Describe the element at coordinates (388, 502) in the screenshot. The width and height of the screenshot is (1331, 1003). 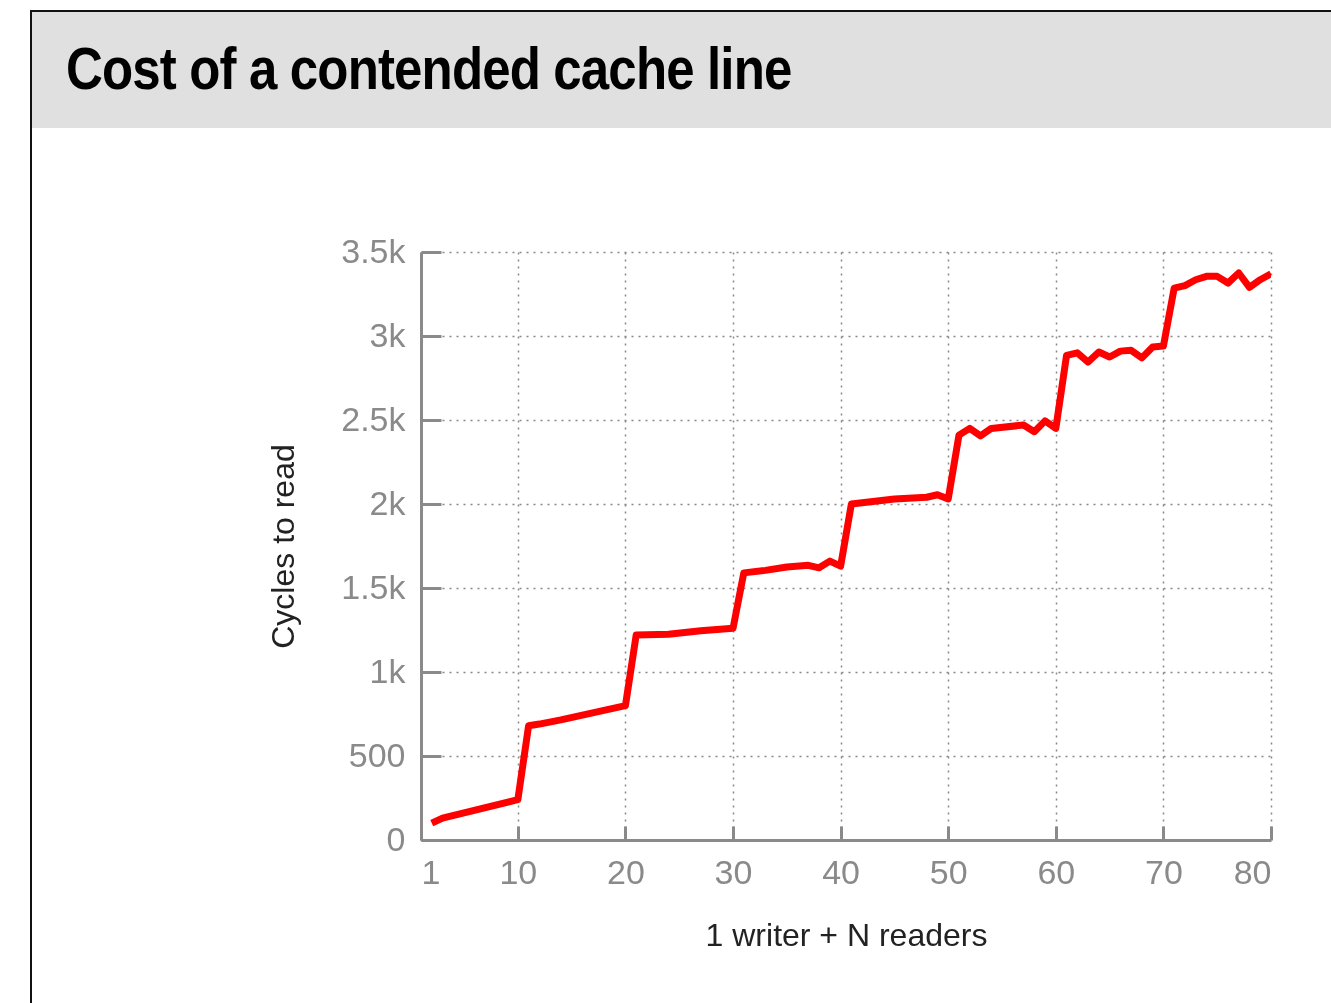
I see `y-tick-label: 2k` at that location.